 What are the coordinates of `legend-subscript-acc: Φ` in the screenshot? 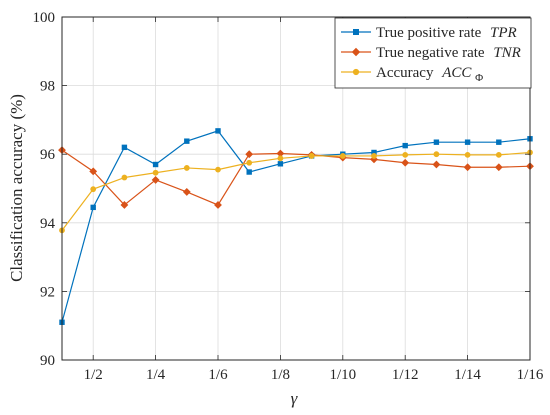 It's located at (479, 78).